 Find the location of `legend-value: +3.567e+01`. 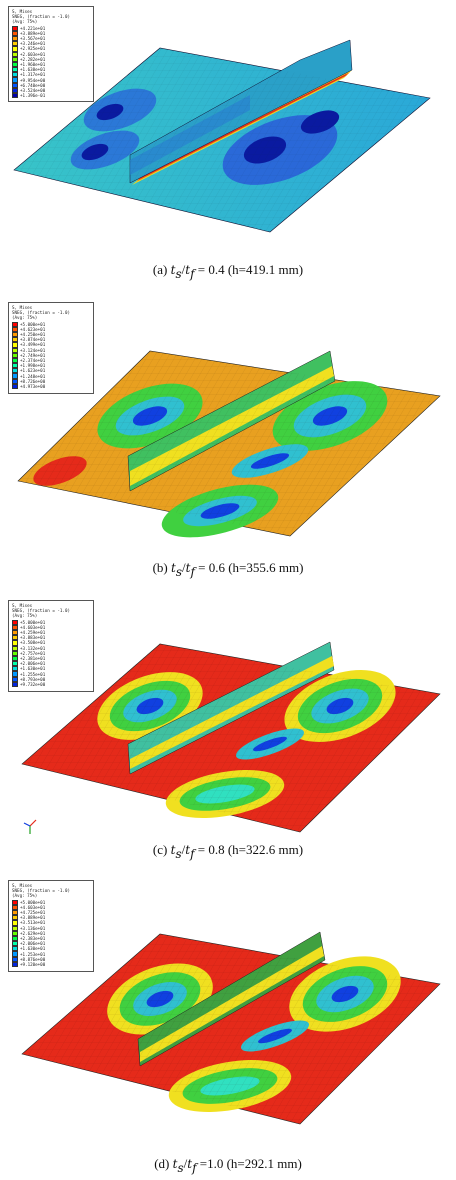

legend-value: +3.567e+01 is located at coordinates (33, 39).